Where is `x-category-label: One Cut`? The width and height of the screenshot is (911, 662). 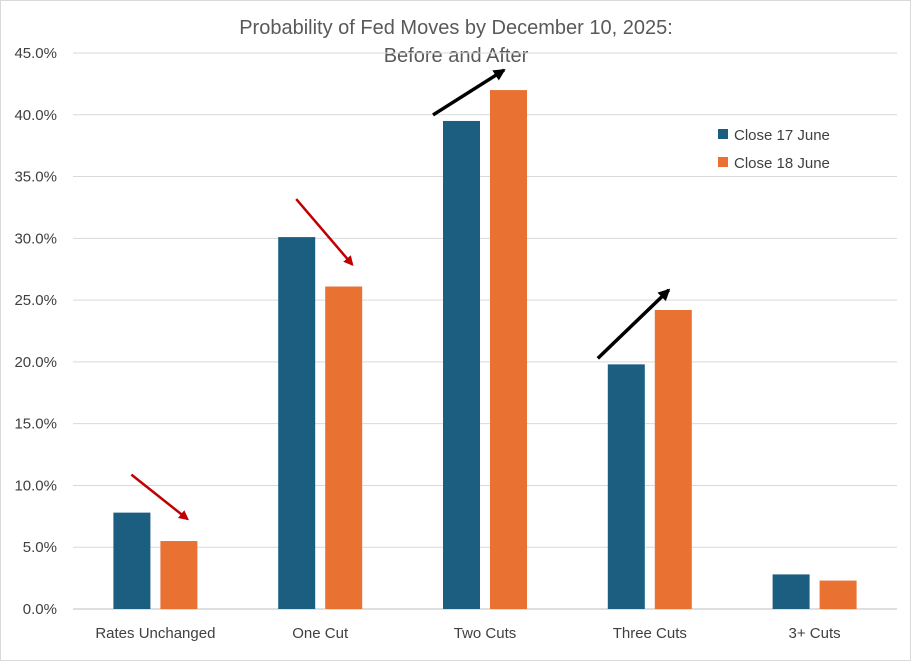
x-category-label: One Cut is located at coordinates (320, 633).